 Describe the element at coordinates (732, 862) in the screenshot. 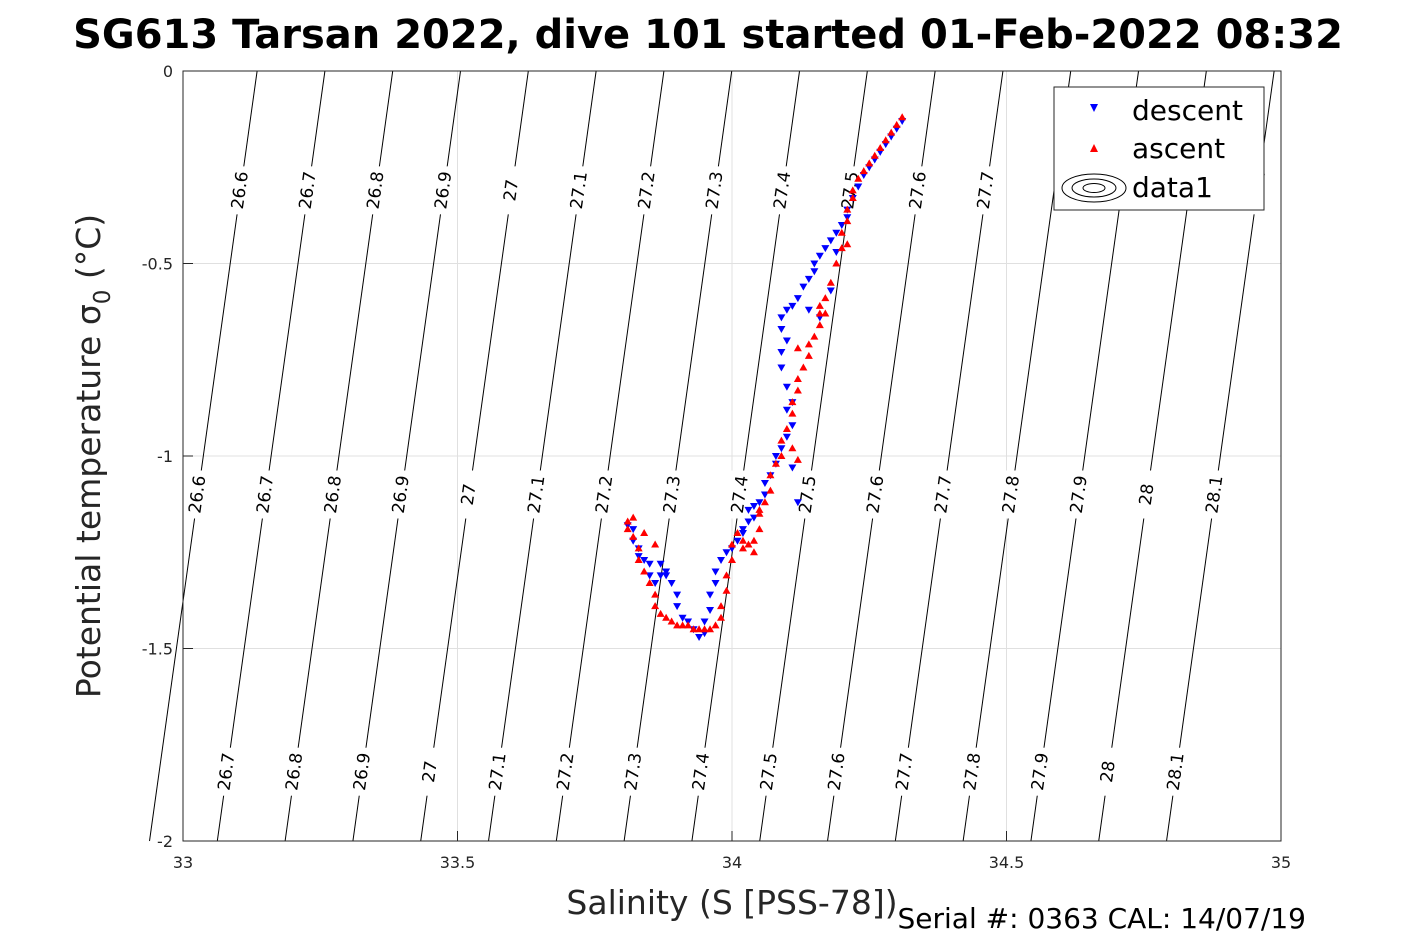

I see `x-tick-label: 34` at that location.